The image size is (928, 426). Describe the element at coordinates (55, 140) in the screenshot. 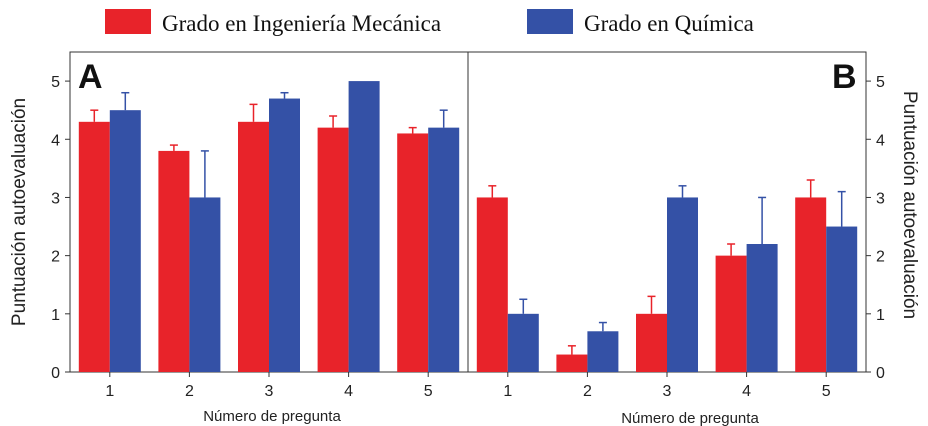

I see `panel-a-ytick-label: 4` at that location.